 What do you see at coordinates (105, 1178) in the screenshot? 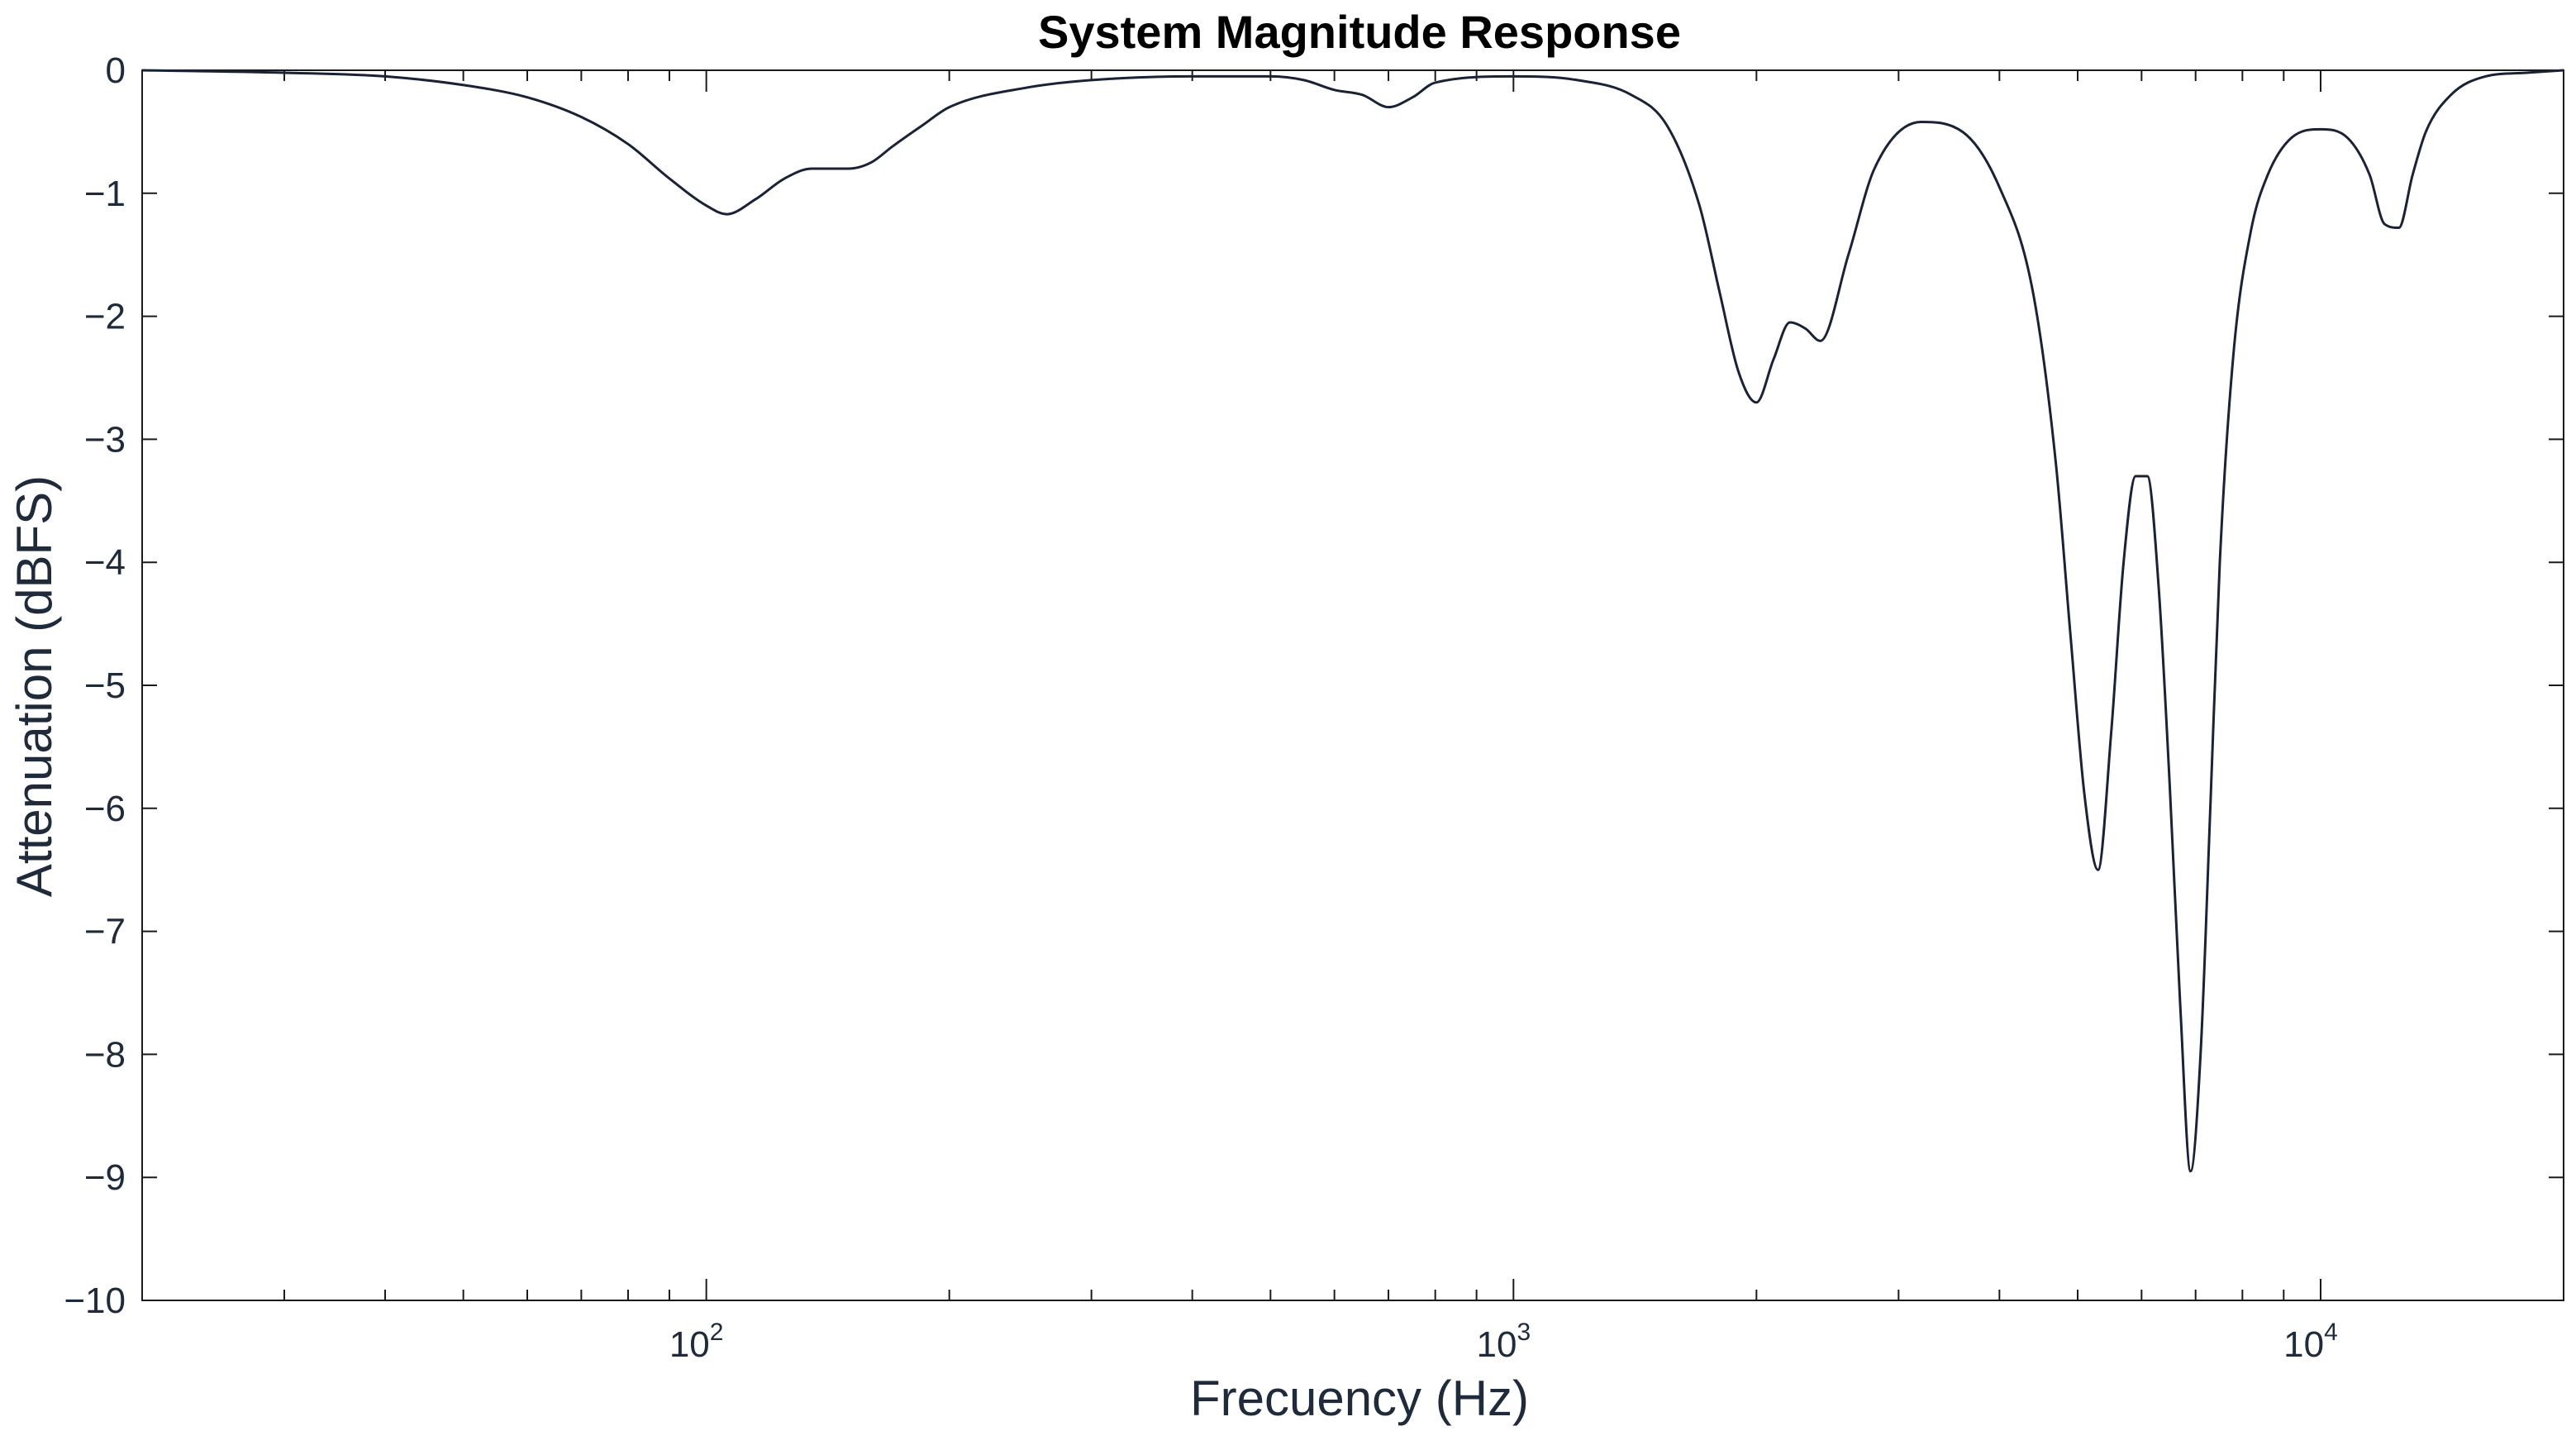
I see `y-tick-label: −9` at bounding box center [105, 1178].